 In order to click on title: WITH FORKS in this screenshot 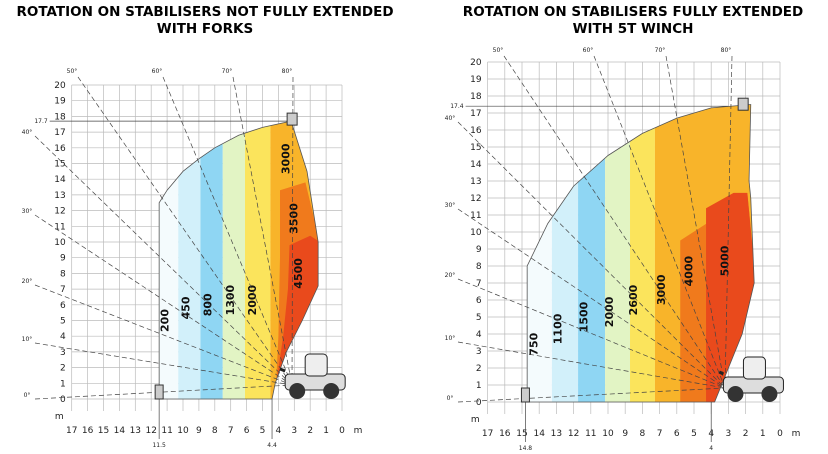, I will do `click(205, 29)`.